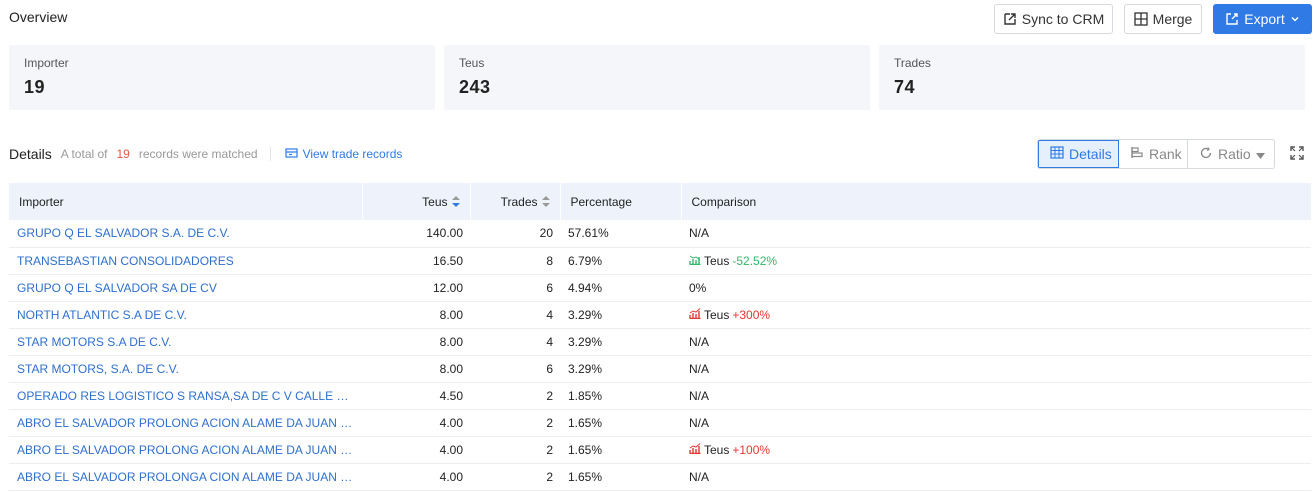 The image size is (1316, 492). Describe the element at coordinates (1262, 19) in the screenshot. I see `export-button: Export` at that location.